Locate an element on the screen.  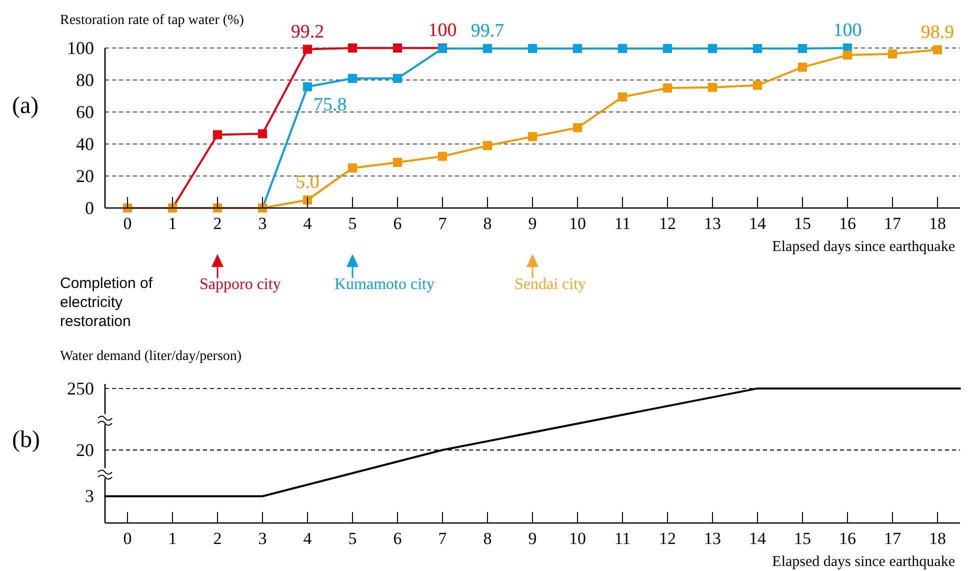
data-label: 99.2 is located at coordinates (307, 31).